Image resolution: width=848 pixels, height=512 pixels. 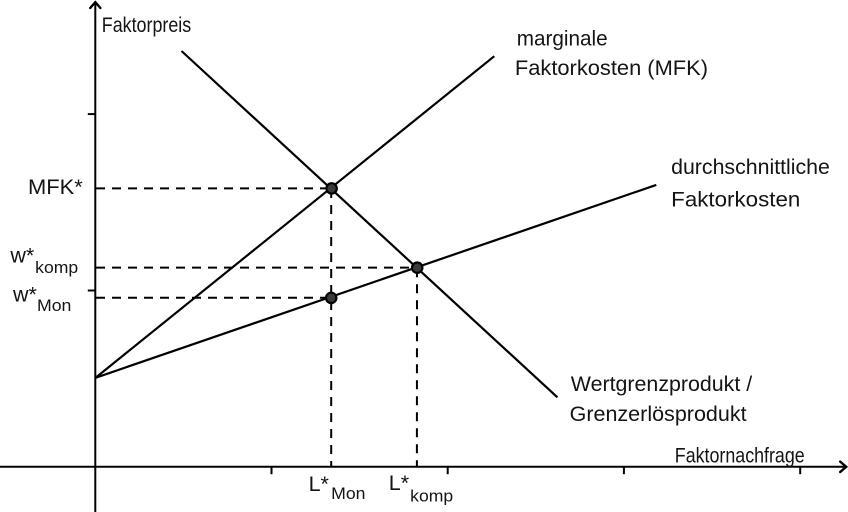 I want to click on svg-text: Faktorkosten, so click(x=735, y=199).